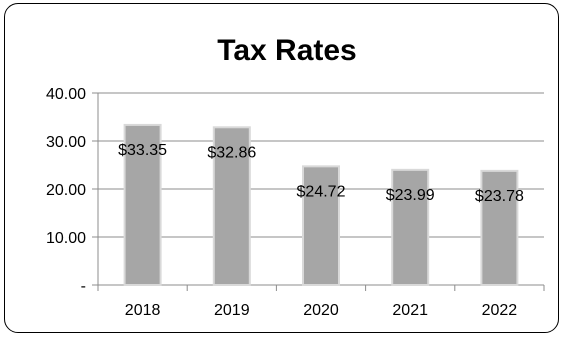  What do you see at coordinates (321, 191) in the screenshot?
I see `data-label-2020: $24.72` at bounding box center [321, 191].